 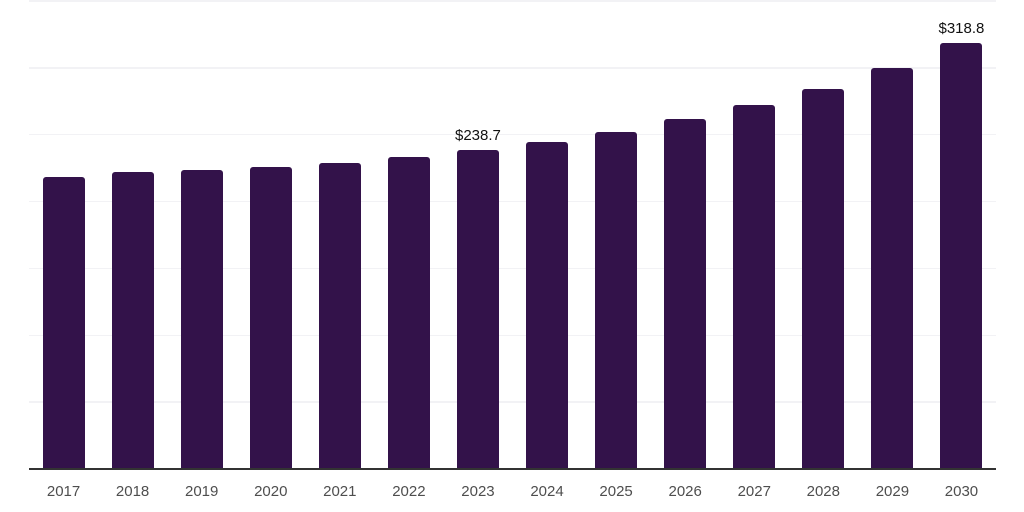 I want to click on x-tick-2026: 2026, so click(x=685, y=491).